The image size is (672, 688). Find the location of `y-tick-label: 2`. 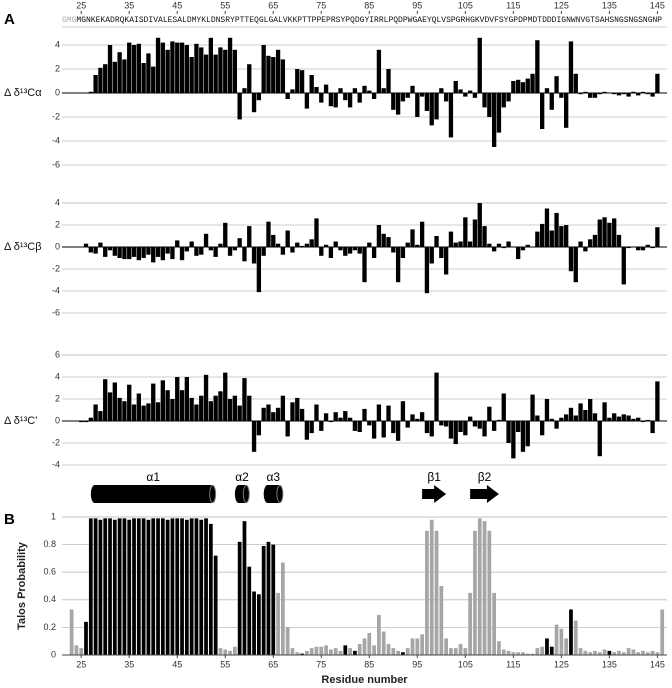

y-tick-label: 2 is located at coordinates (57, 398).